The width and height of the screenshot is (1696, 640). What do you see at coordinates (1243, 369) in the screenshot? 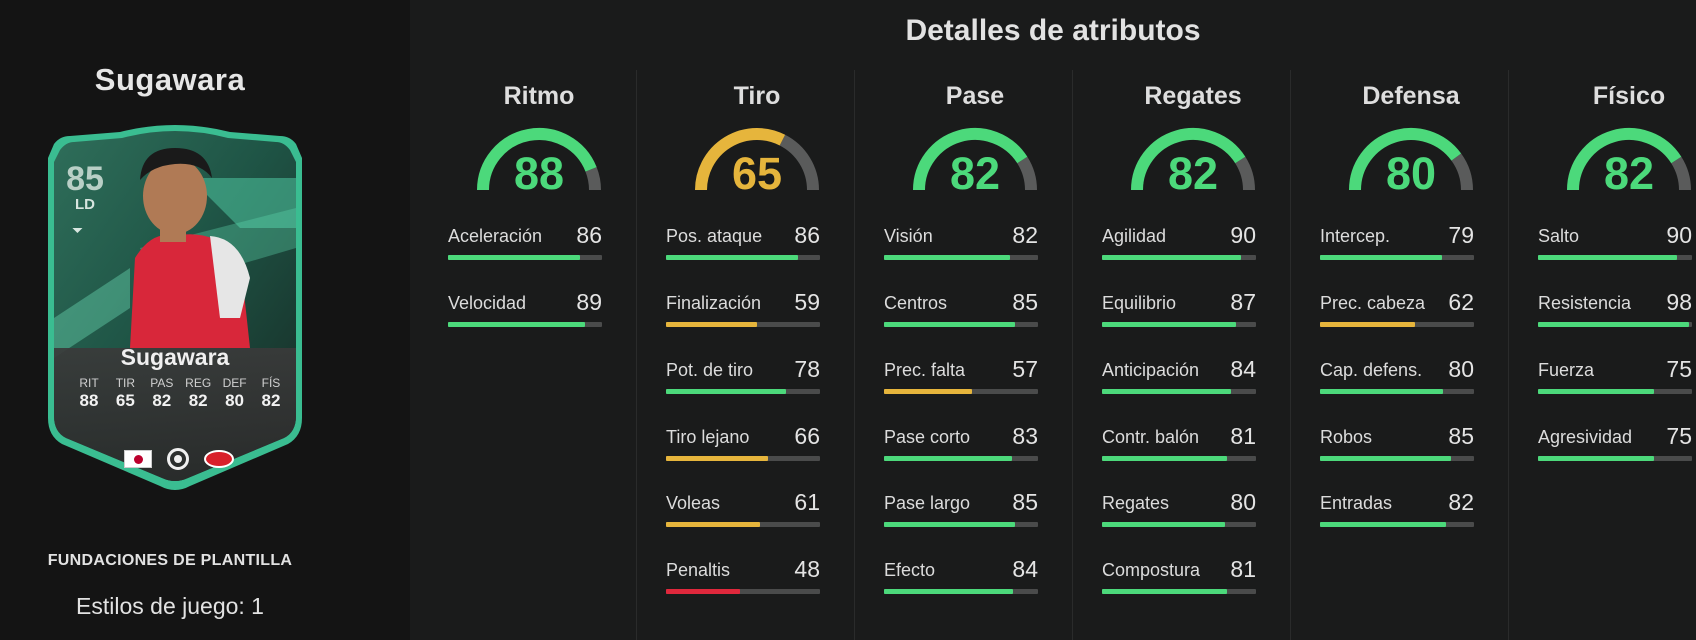
I see `attribute-value: 84` at bounding box center [1243, 369].